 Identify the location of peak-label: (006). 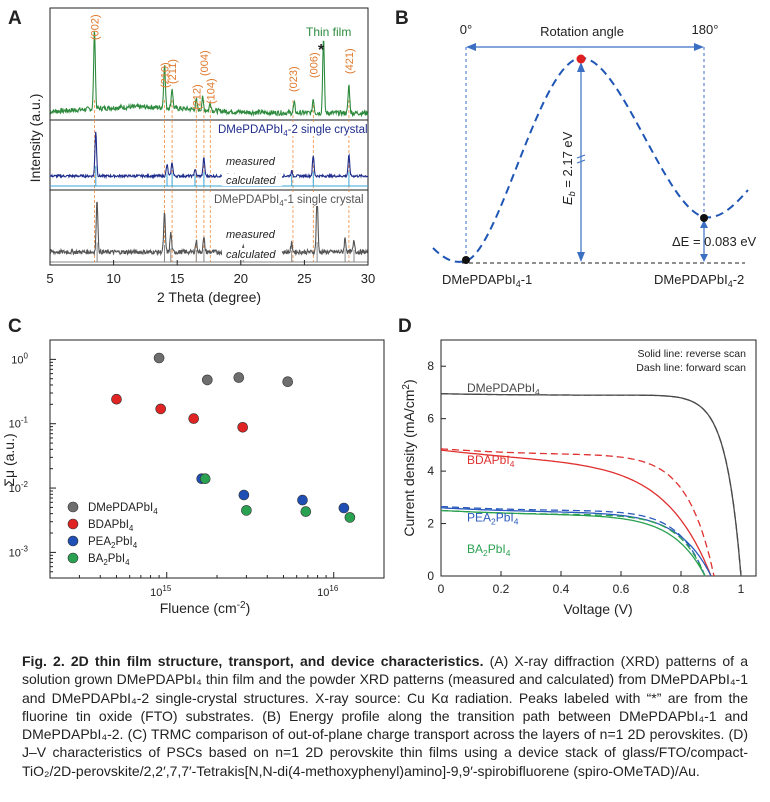
(314, 65).